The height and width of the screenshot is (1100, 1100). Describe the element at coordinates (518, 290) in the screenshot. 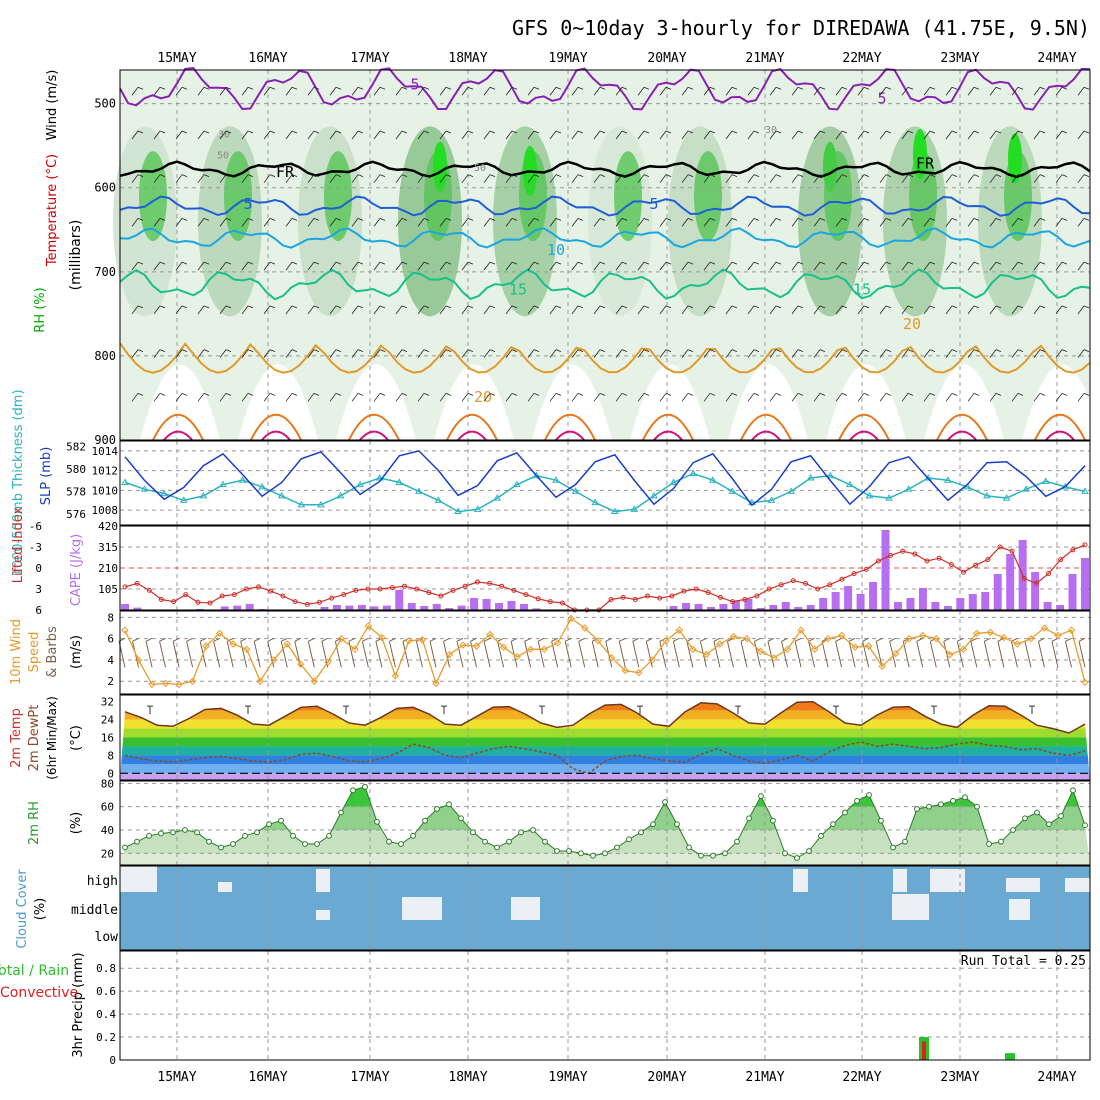

I see `contour-label: 15` at that location.